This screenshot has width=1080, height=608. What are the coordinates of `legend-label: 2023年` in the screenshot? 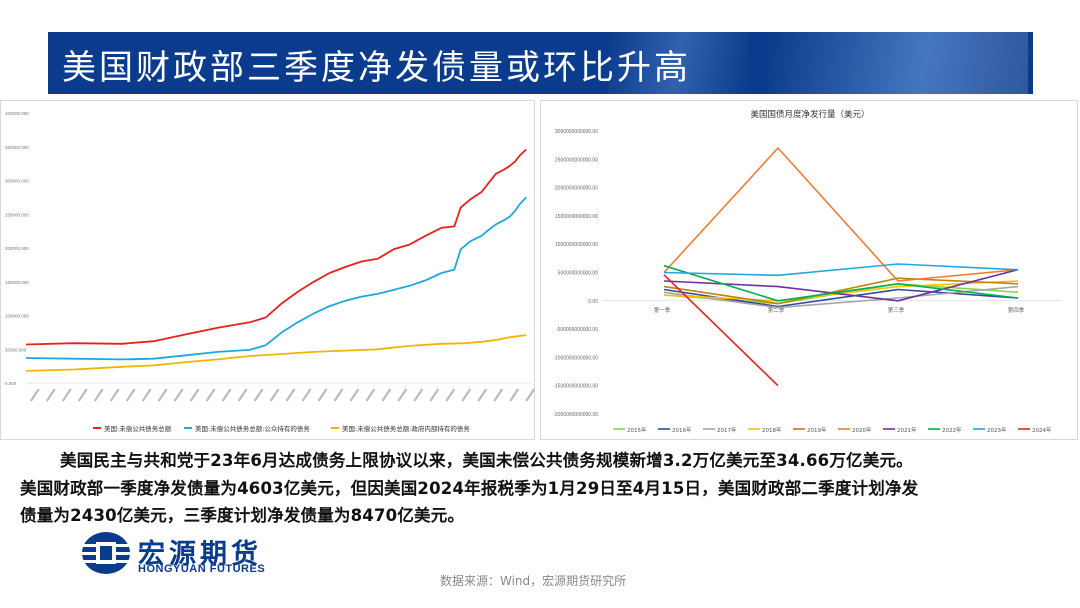 It's located at (997, 430).